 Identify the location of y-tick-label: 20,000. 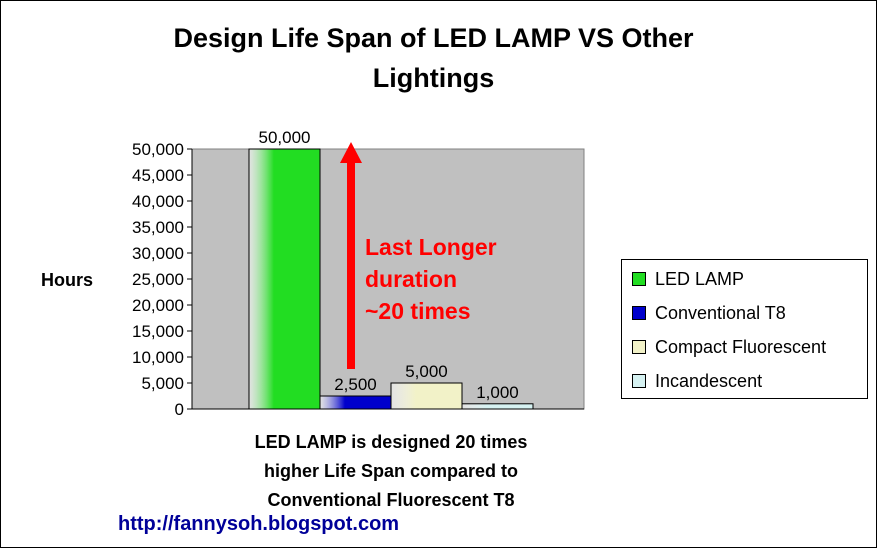
(158, 305).